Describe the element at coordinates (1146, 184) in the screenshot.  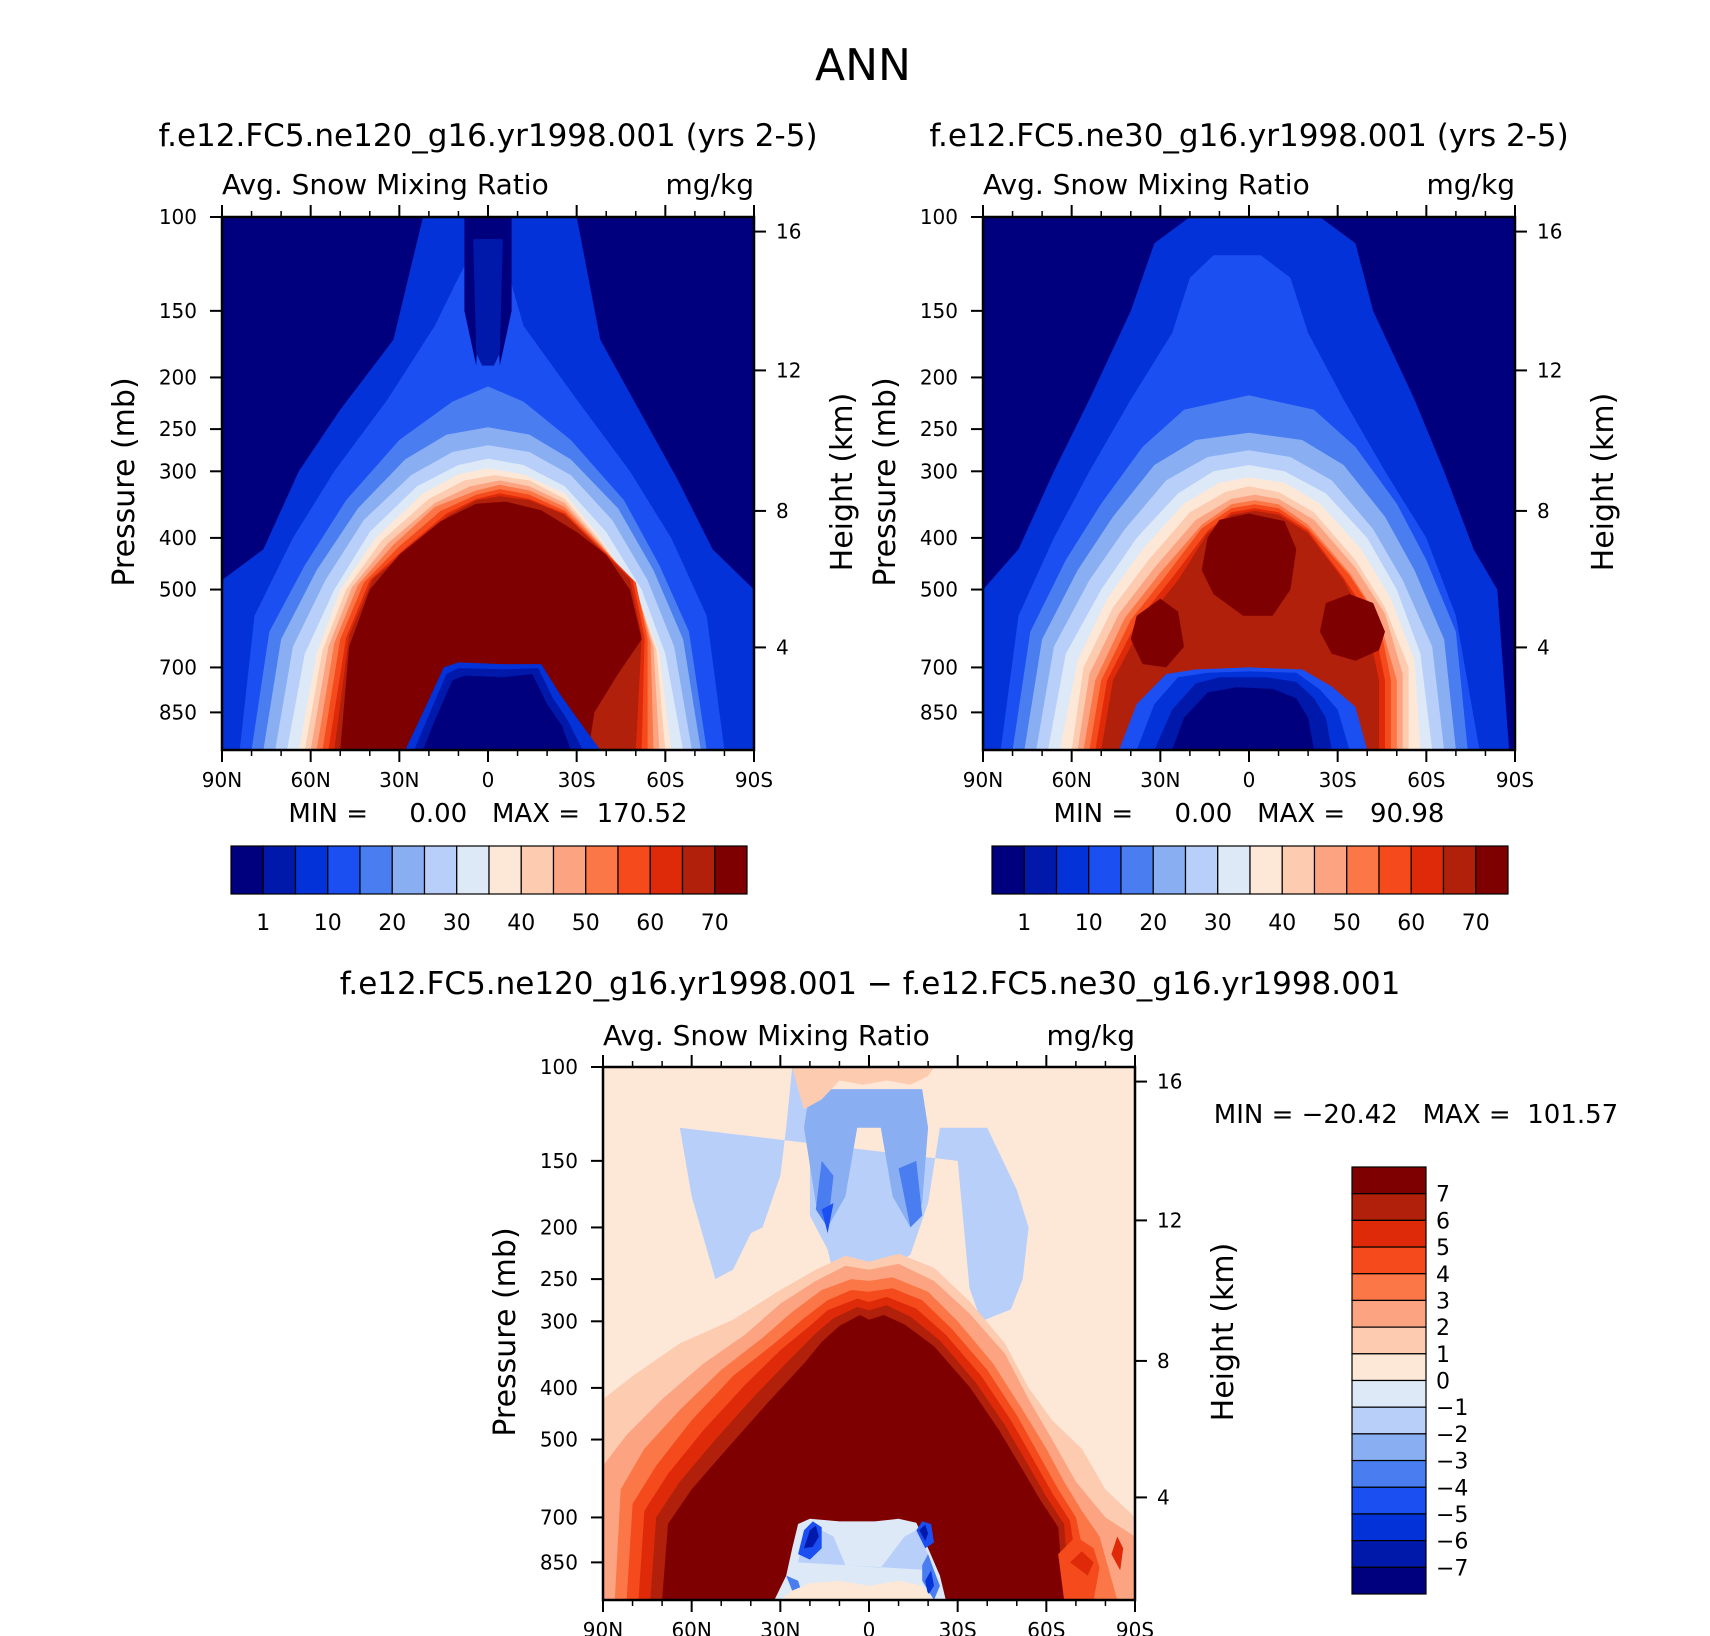
I see `panel-2-variable-label: Avg. Snow Mixing Ratio` at that location.